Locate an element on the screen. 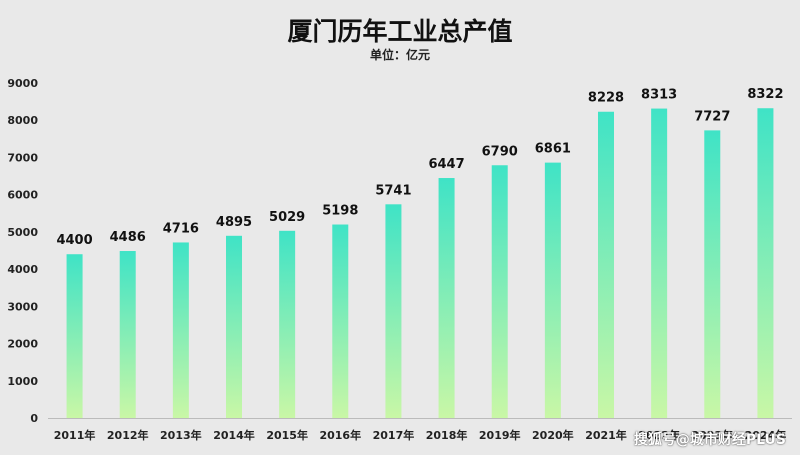  data-label: 5198 is located at coordinates (340, 211).